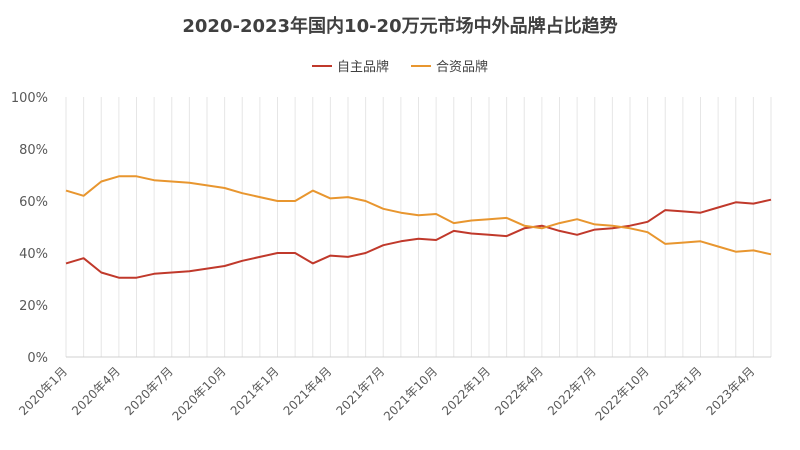 This screenshot has width=800, height=450. What do you see at coordinates (400, 26) in the screenshot?
I see `chart-title: 2020-2023年国内10-20万元市场中外品牌占比趋势` at bounding box center [400, 26].